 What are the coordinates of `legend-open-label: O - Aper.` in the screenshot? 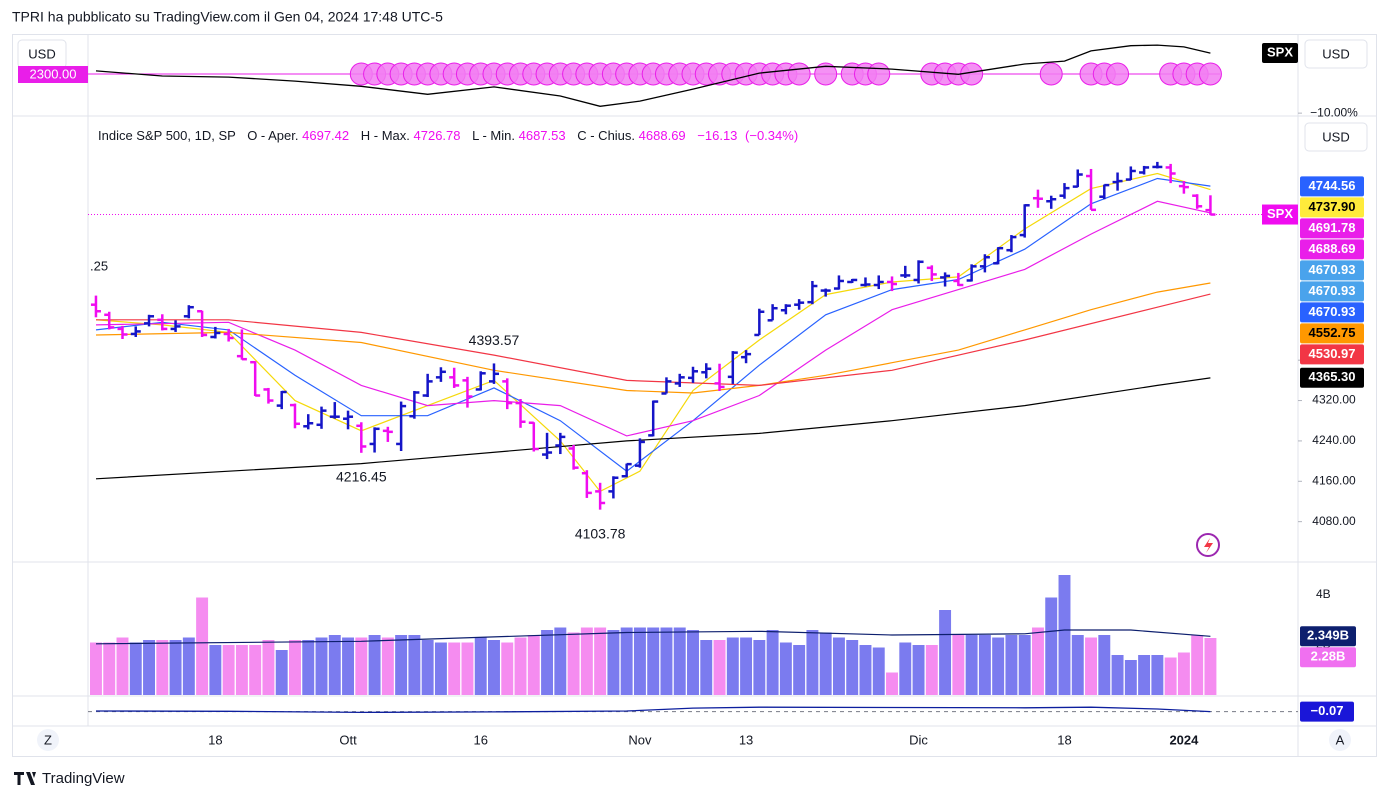 It's located at (272, 135).